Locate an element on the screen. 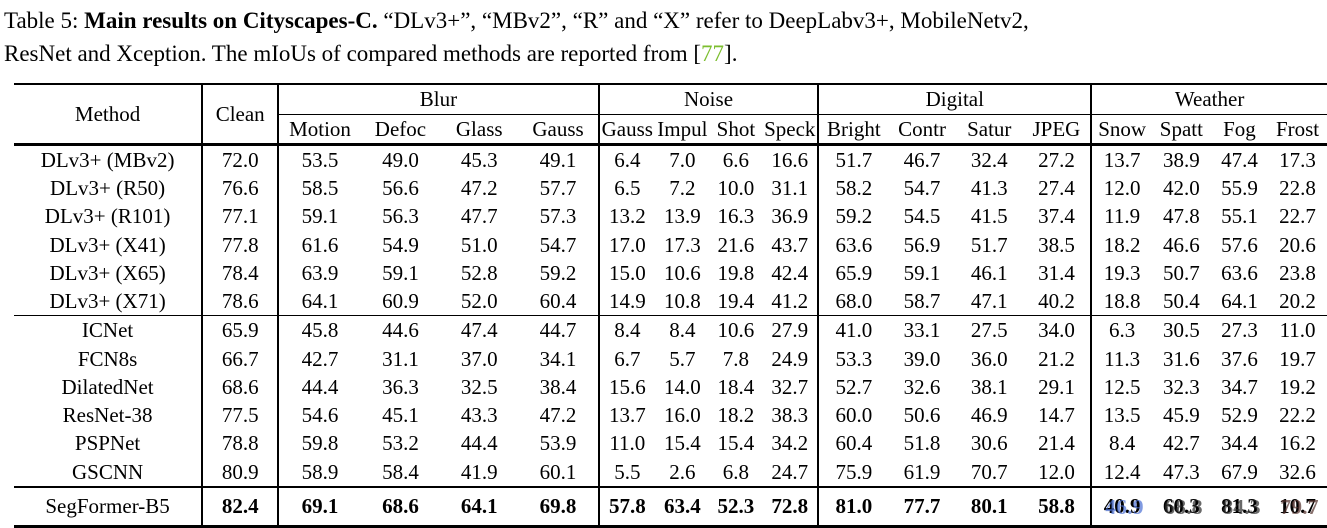 Image resolution: width=1327 pixels, height=528 pixels. value-cell: 7.8 is located at coordinates (736, 358).